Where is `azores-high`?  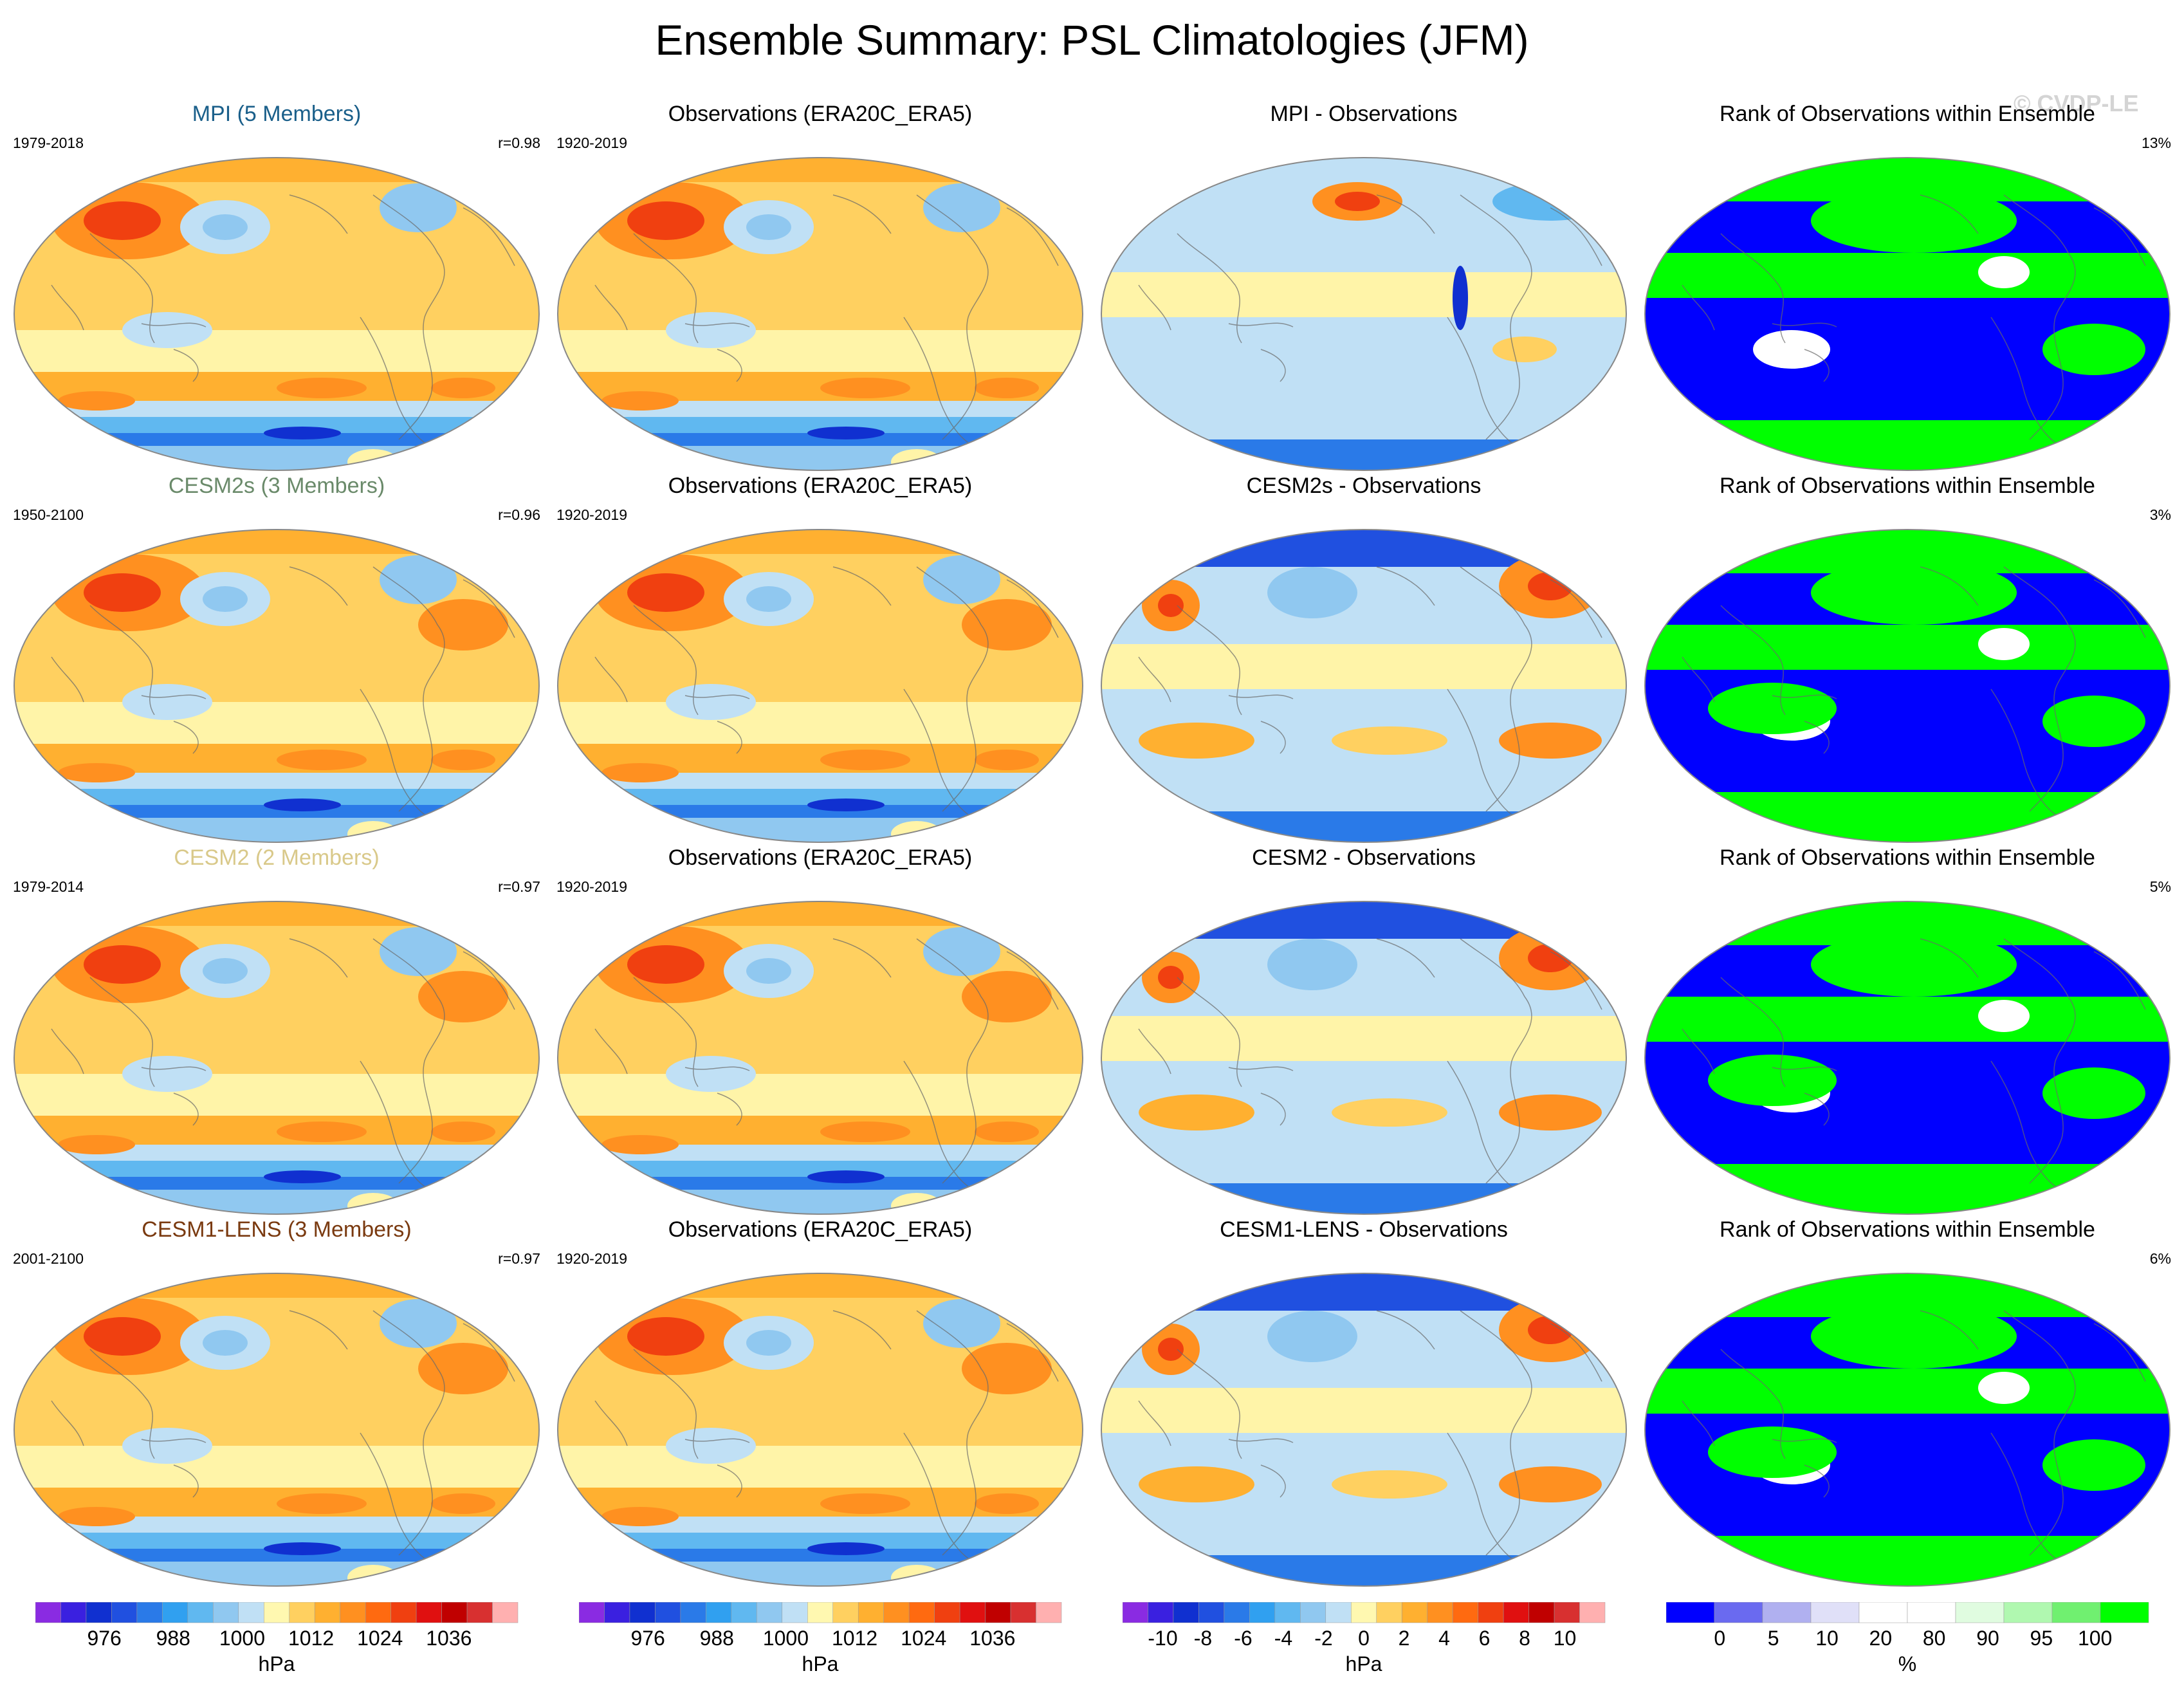
azores-high is located at coordinates (1007, 1369).